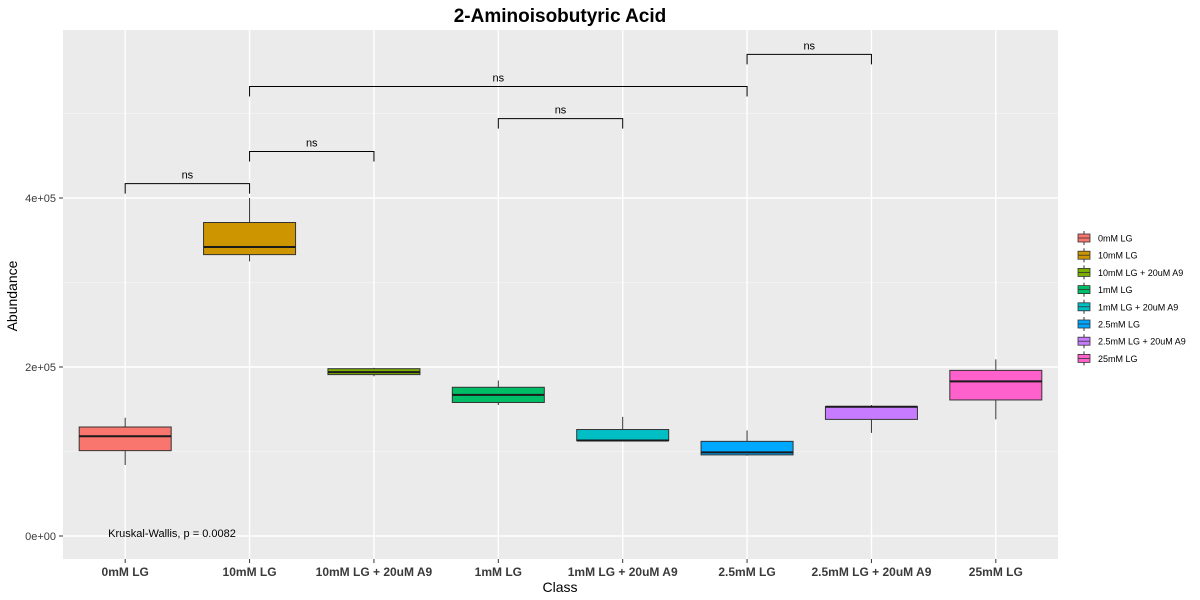 The height and width of the screenshot is (600, 1200). Describe the element at coordinates (374, 572) in the screenshot. I see `x-tick-label: 10mM LG + 20uM A9` at that location.